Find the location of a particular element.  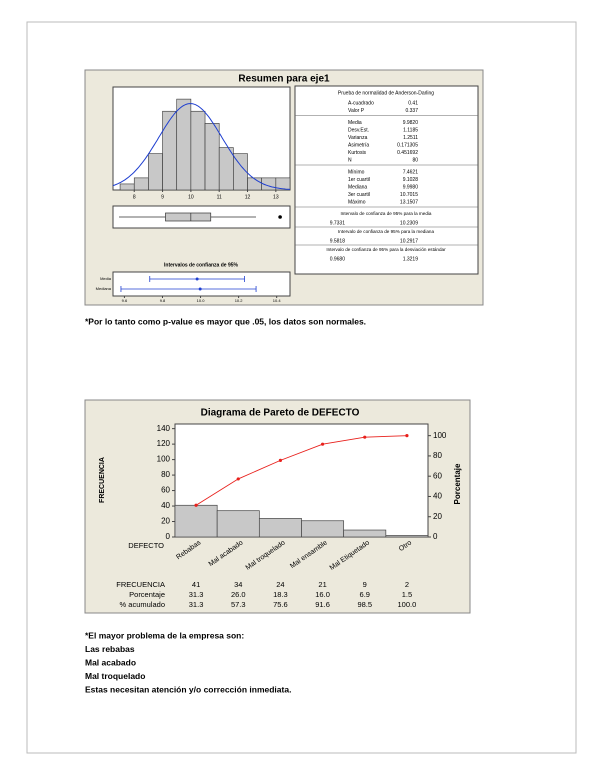

note-line: Mal troquelado is located at coordinates (115, 676).